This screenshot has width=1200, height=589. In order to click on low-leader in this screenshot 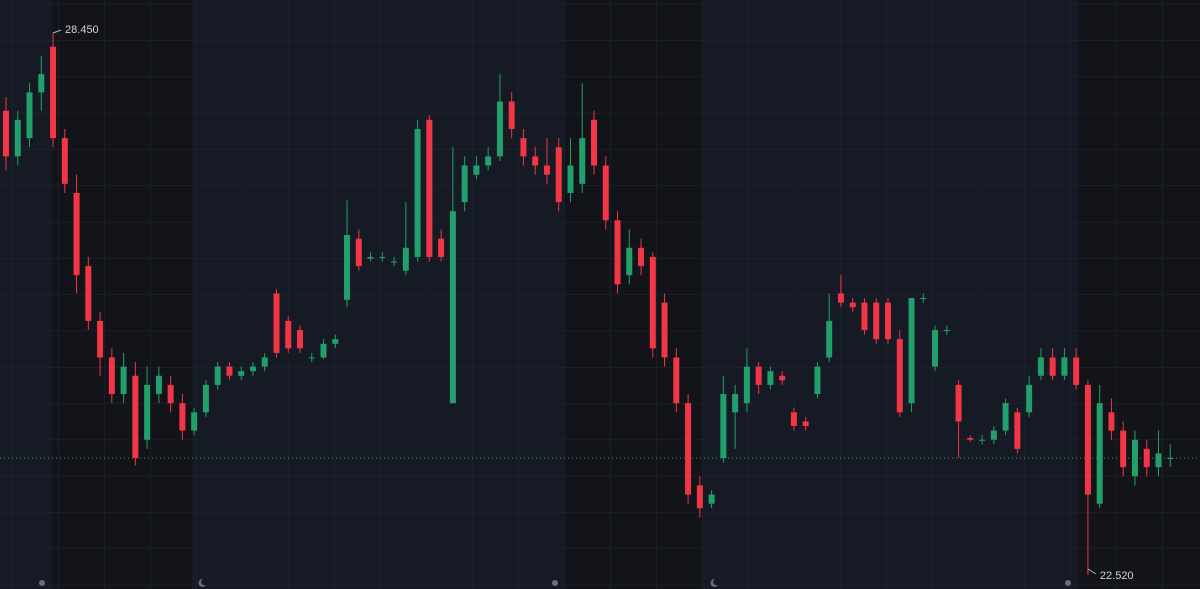, I will do `click(1092, 571)`.